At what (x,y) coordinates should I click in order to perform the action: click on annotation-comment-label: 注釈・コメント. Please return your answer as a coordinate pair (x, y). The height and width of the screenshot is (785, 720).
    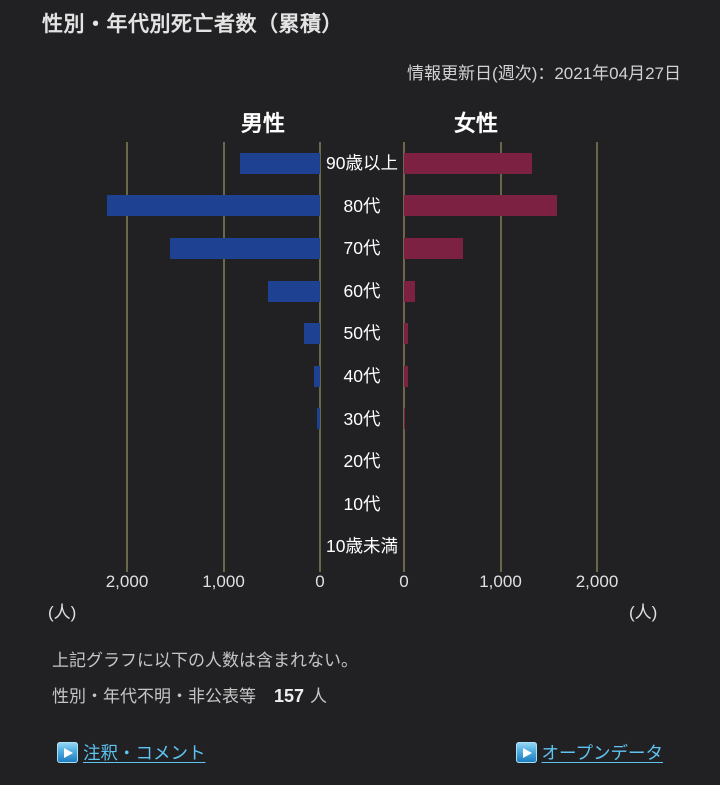
    Looking at the image, I should click on (144, 753).